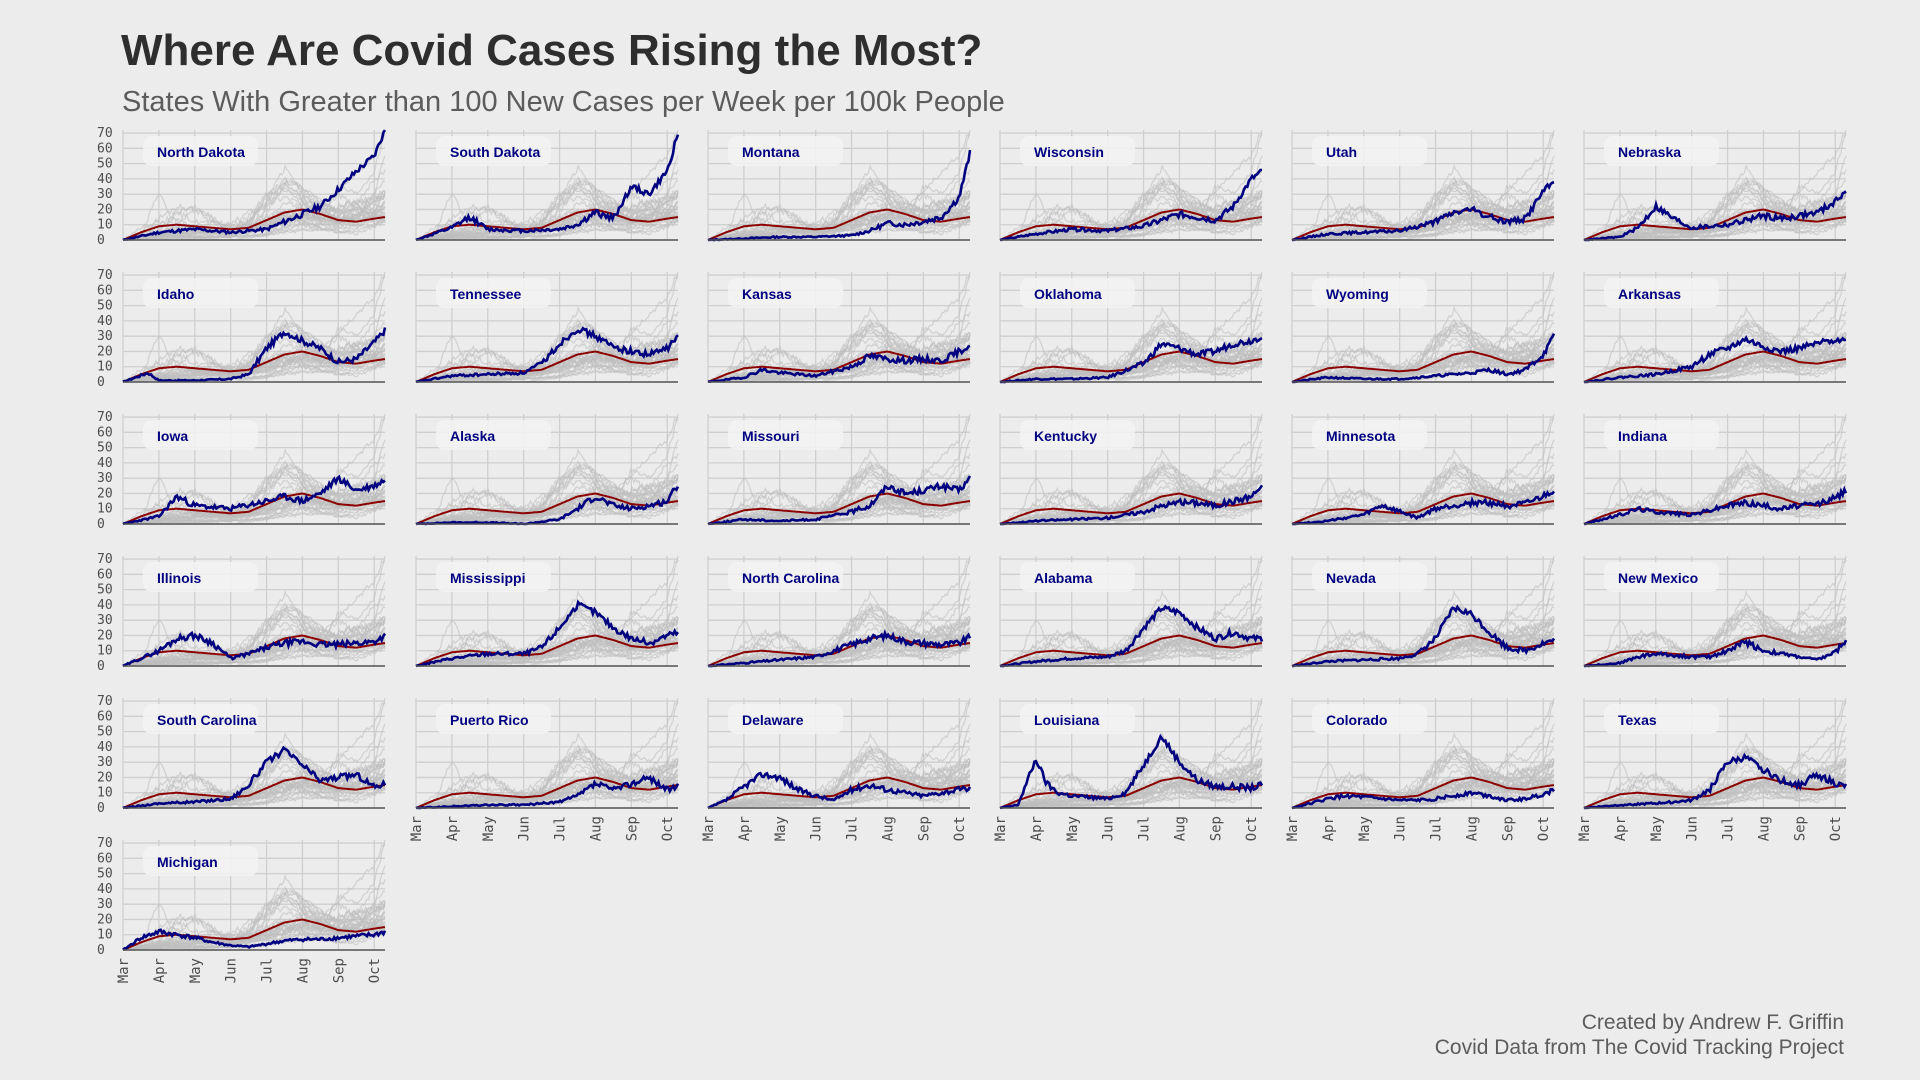  Describe the element at coordinates (1715, 185) in the screenshot. I see `panel-nebraska: Nebraska` at that location.